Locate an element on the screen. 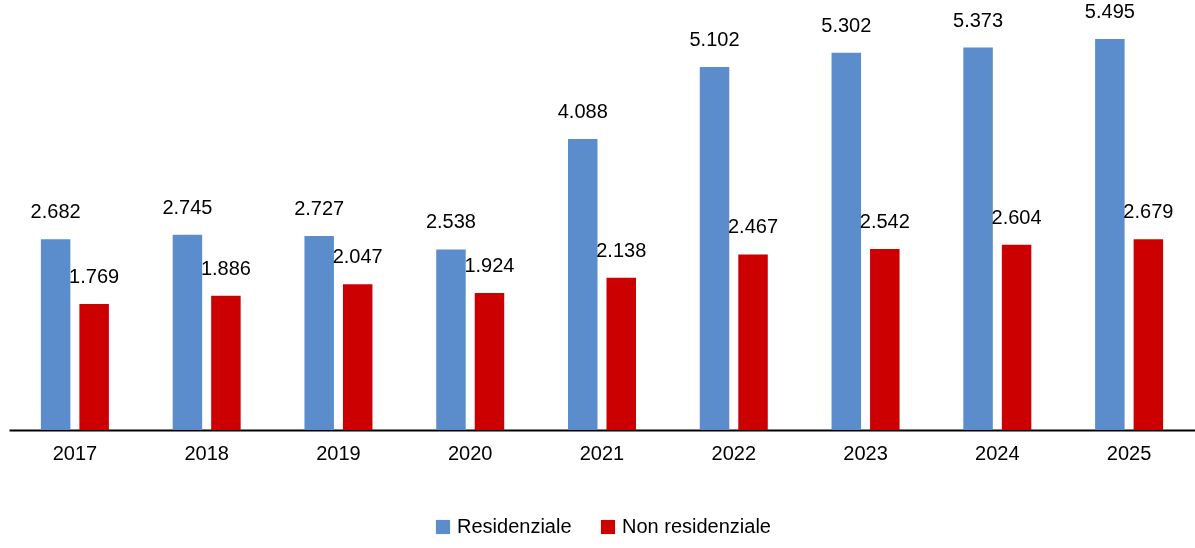 This screenshot has width=1195, height=548. x-tick-label: 2024 is located at coordinates (997, 452).